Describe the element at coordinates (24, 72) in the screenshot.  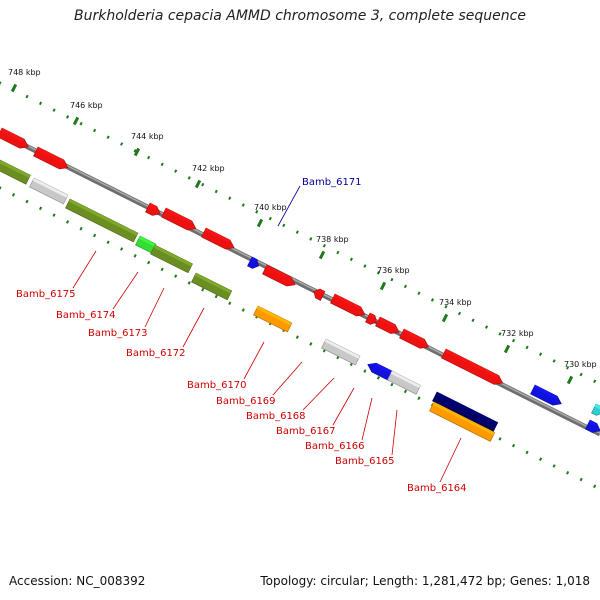
I see `scale-tick-label: 748 kbp` at that location.